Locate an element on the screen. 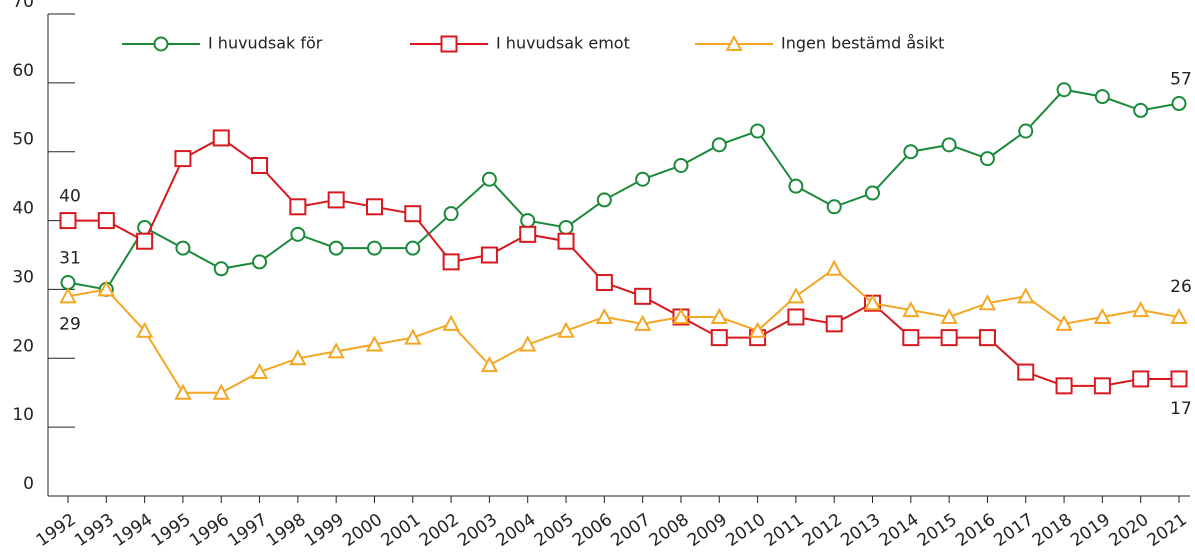 The image size is (1195, 552). data-label: 26 is located at coordinates (1181, 287).